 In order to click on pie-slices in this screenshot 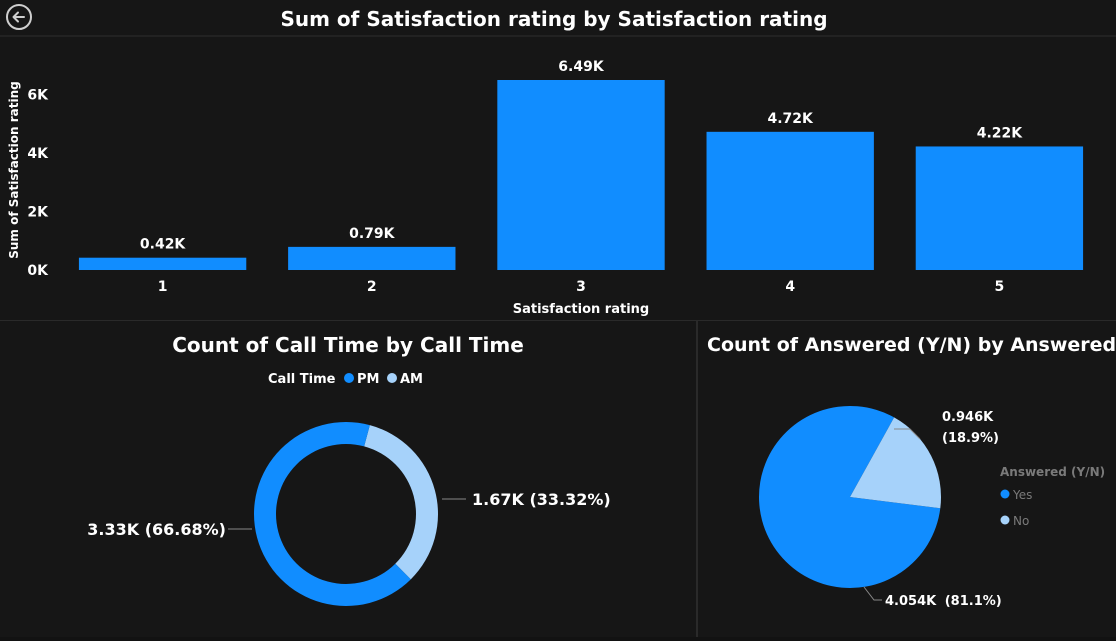, I will do `click(850, 497)`.